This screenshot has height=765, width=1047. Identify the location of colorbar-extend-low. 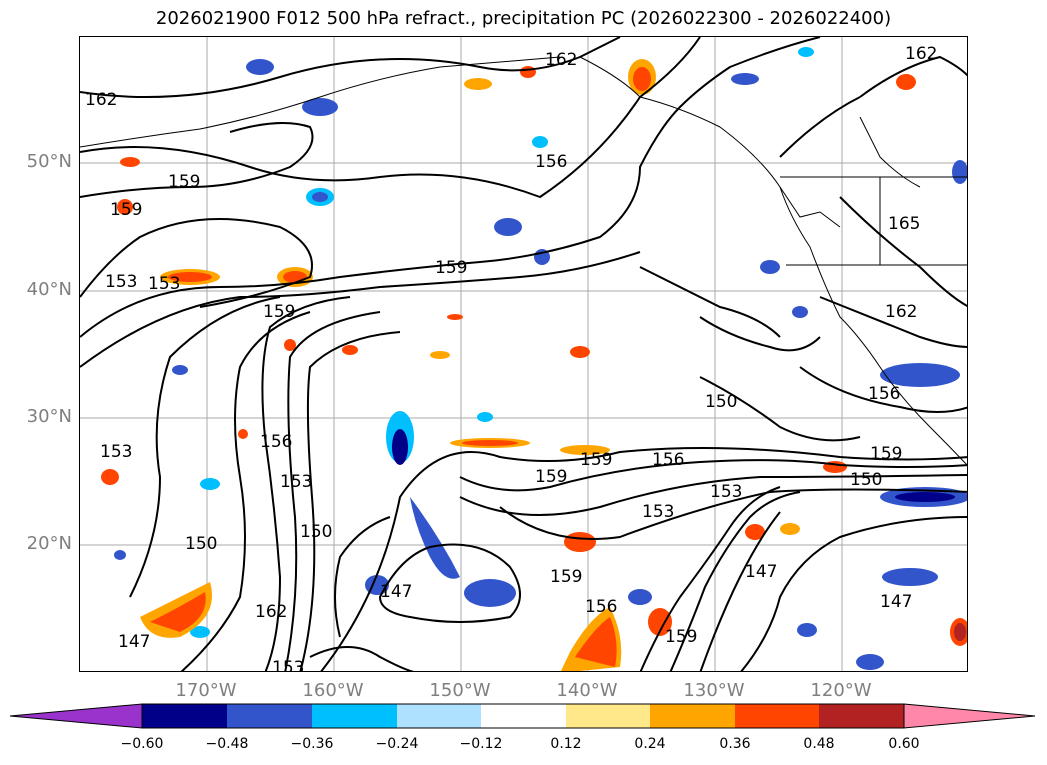
(76, 716).